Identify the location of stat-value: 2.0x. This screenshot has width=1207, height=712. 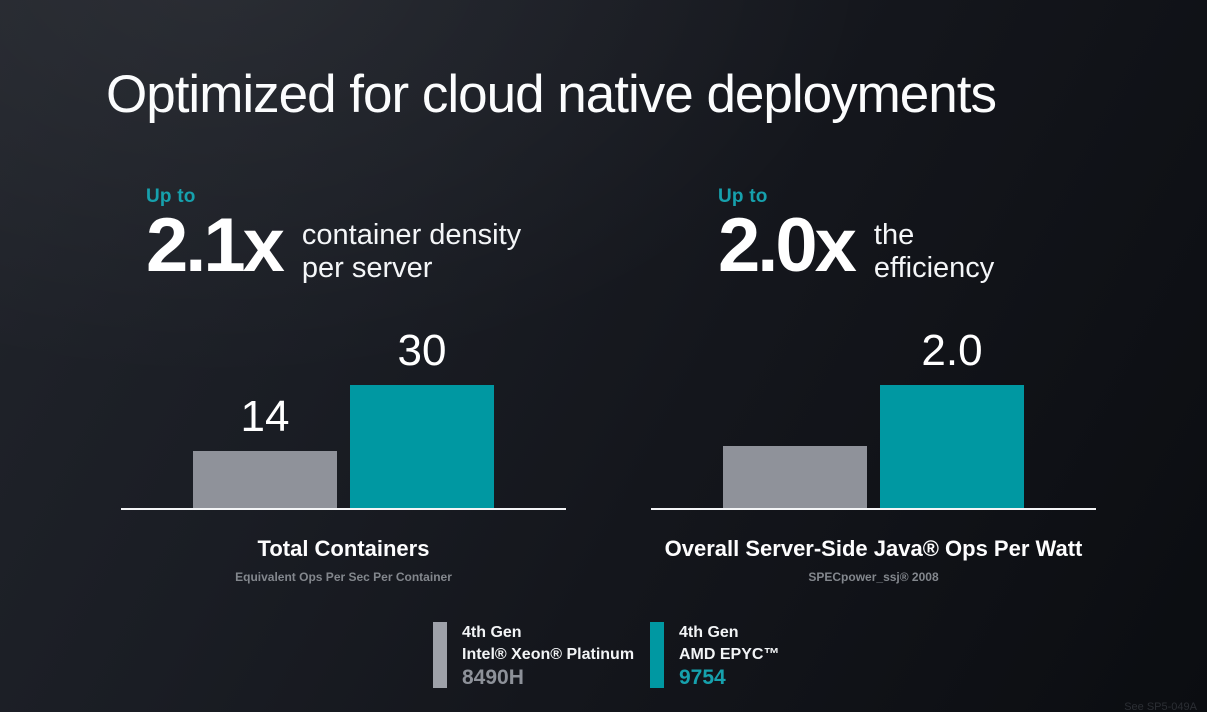
(787, 245).